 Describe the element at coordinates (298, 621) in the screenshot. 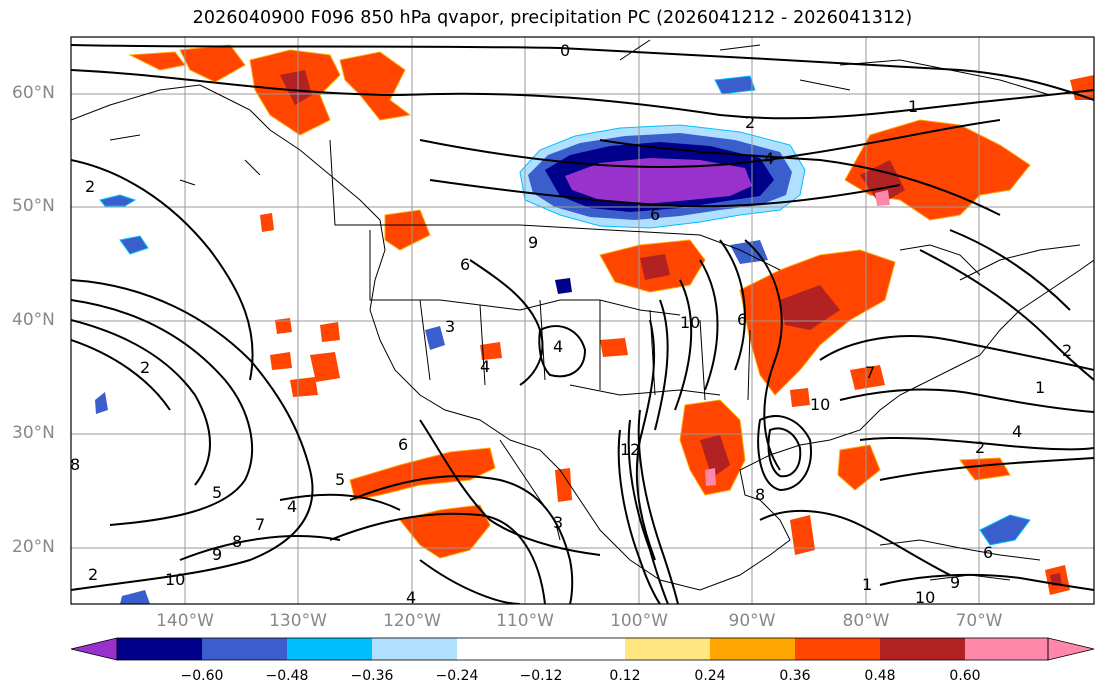

I see `lon-label-130w: 130°W` at that location.